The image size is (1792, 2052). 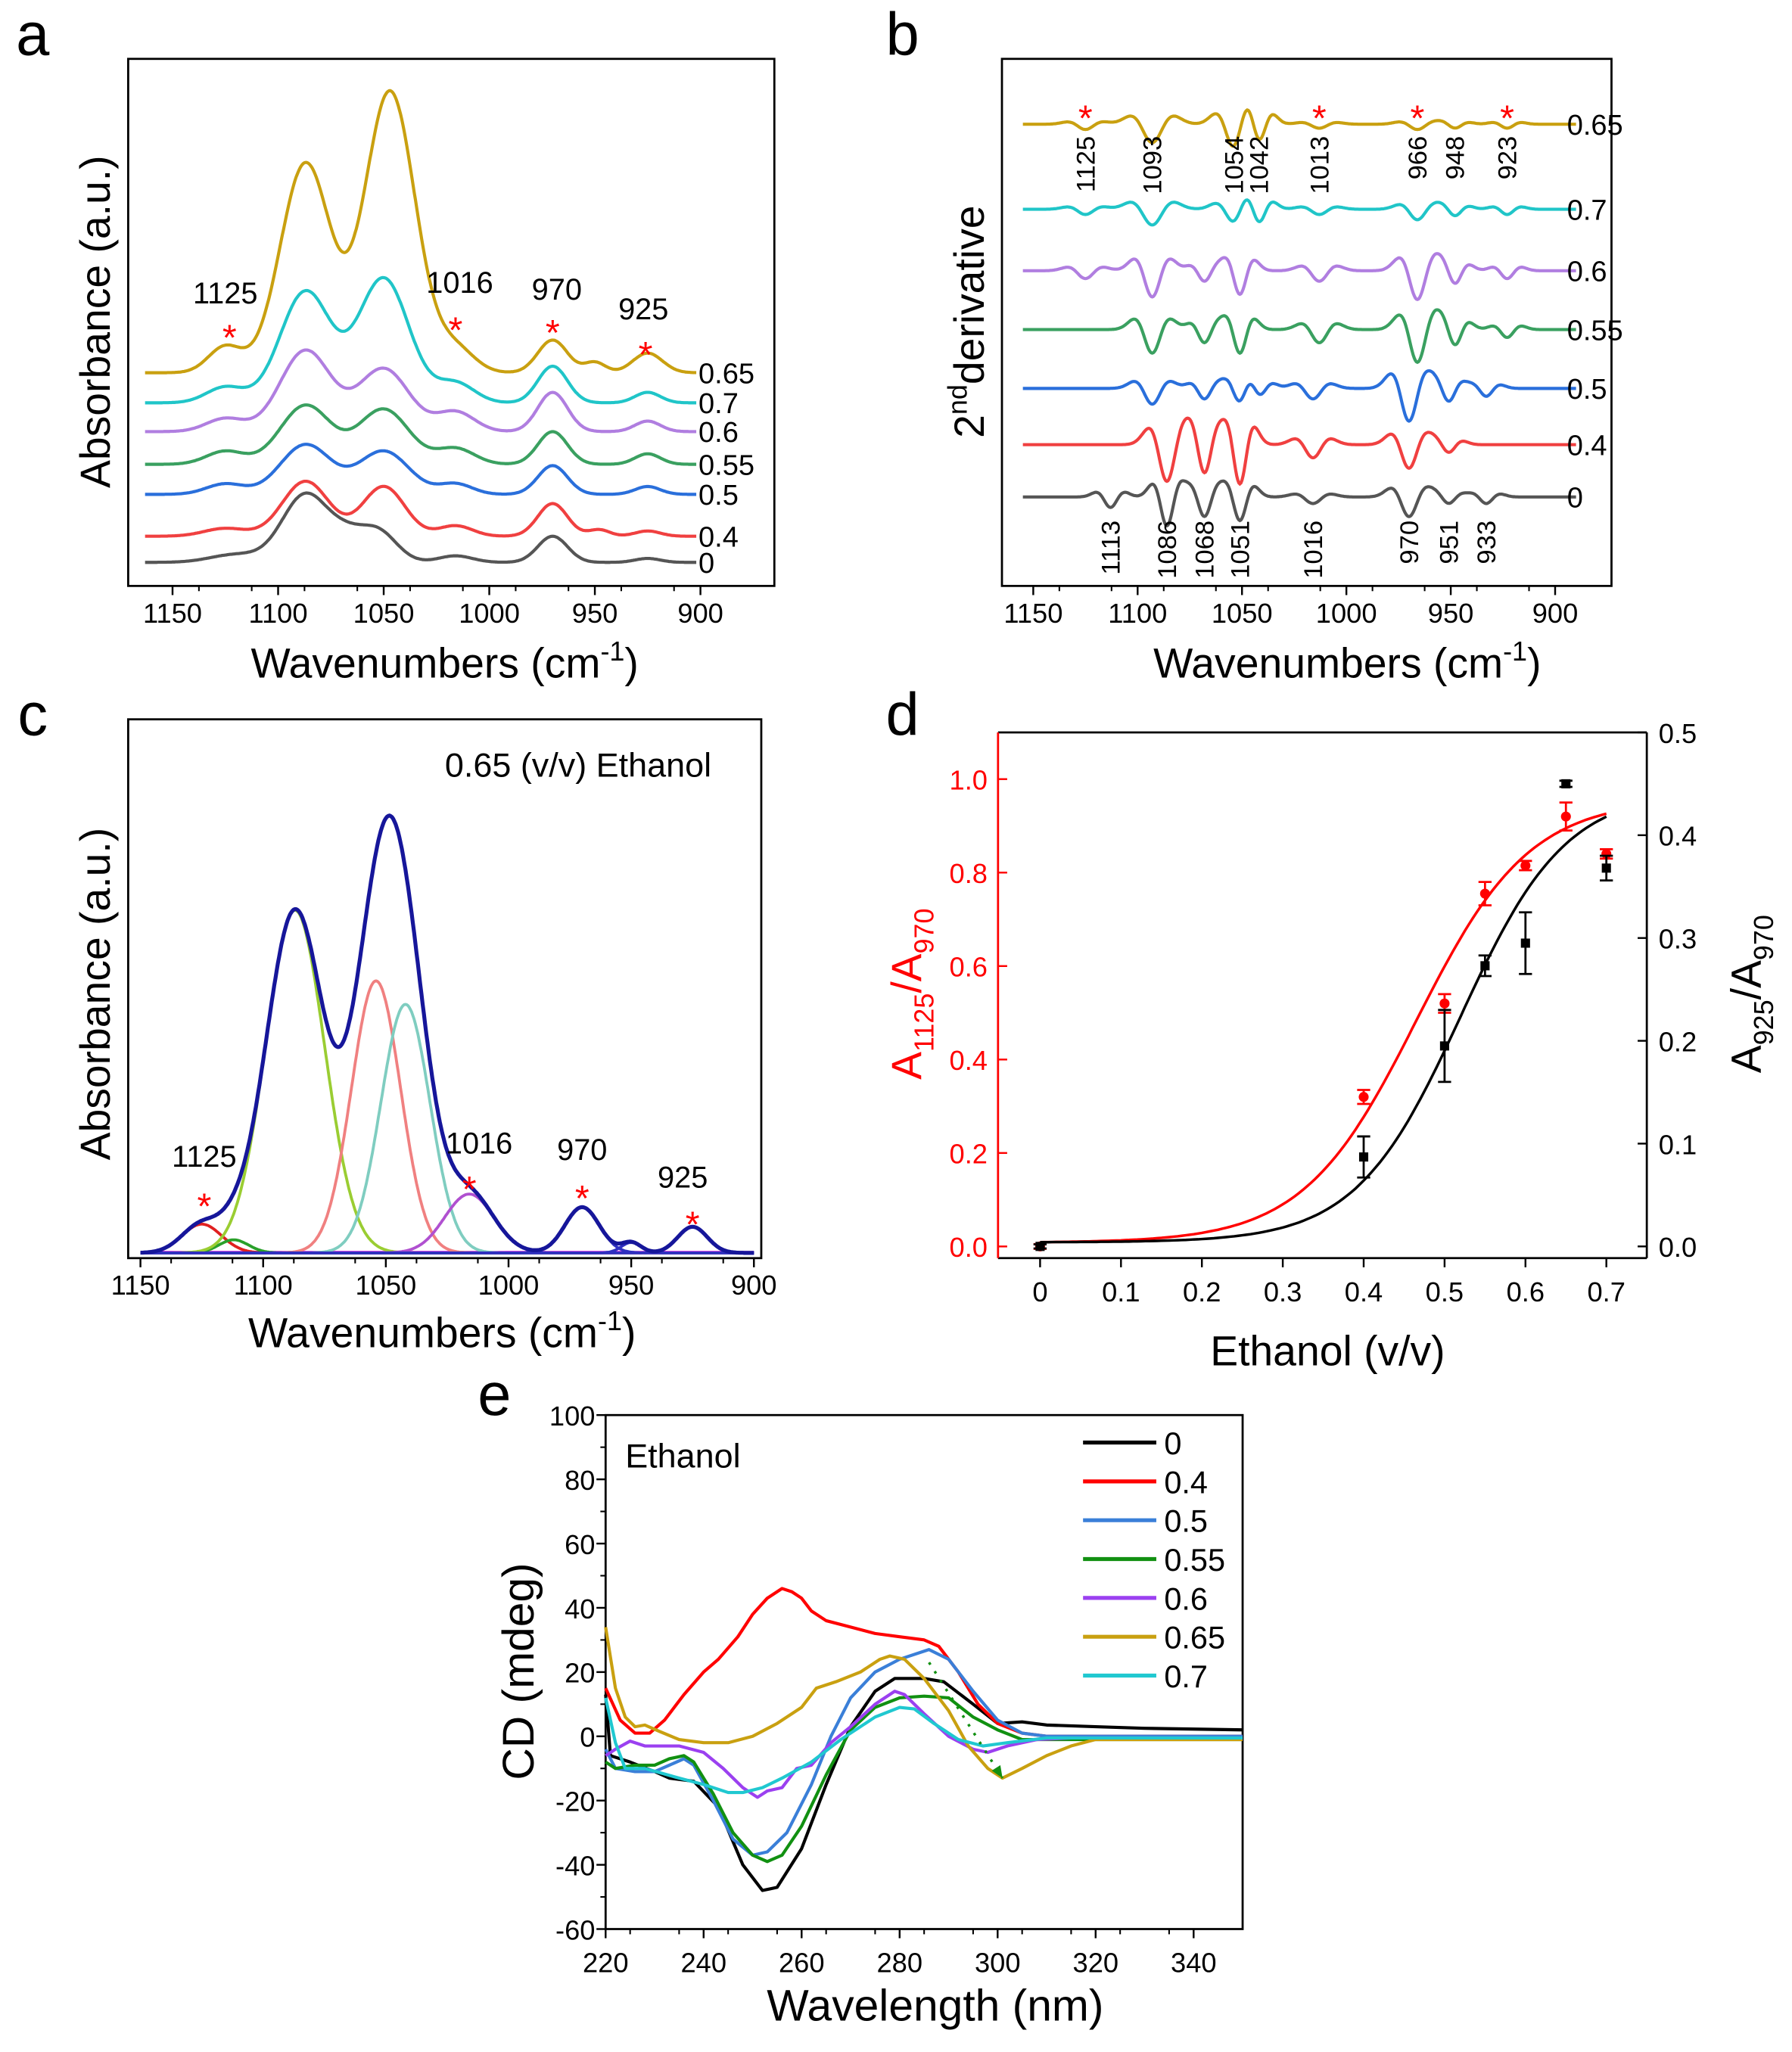 I want to click on panel-d-ylabel-right-part: A, so click(x=1746, y=1059).